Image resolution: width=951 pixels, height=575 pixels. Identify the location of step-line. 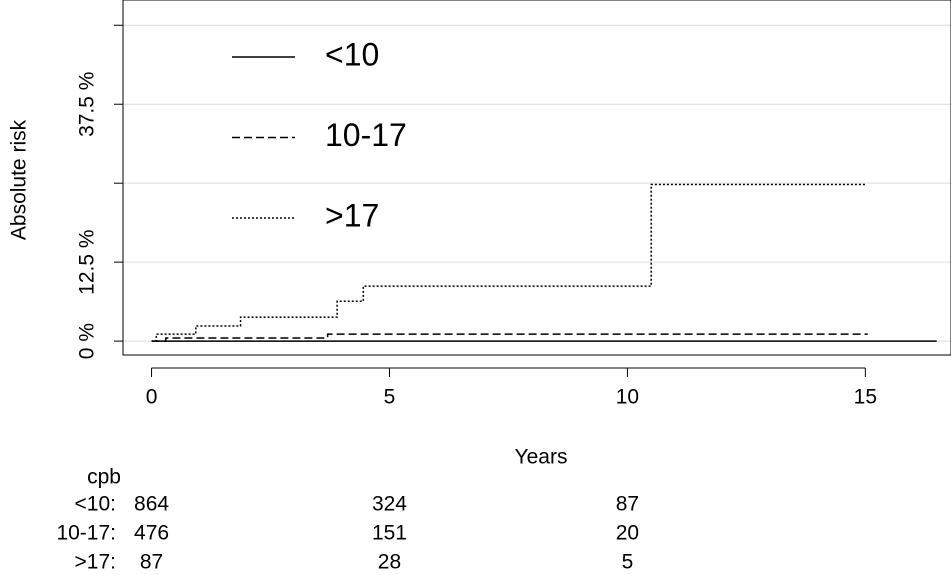
(509, 337).